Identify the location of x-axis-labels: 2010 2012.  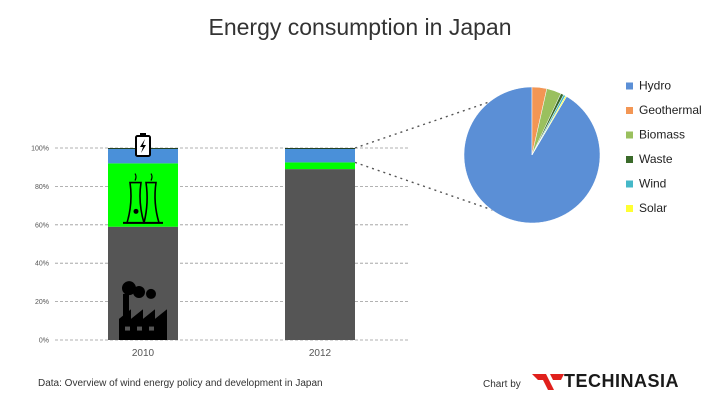
(232, 353).